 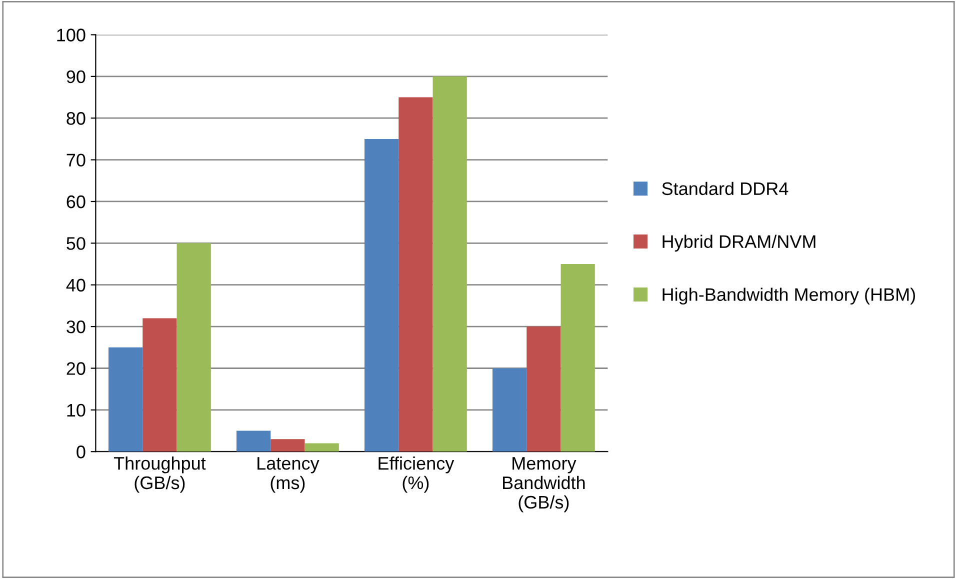 I want to click on y-tick-label: 80, so click(x=76, y=118).